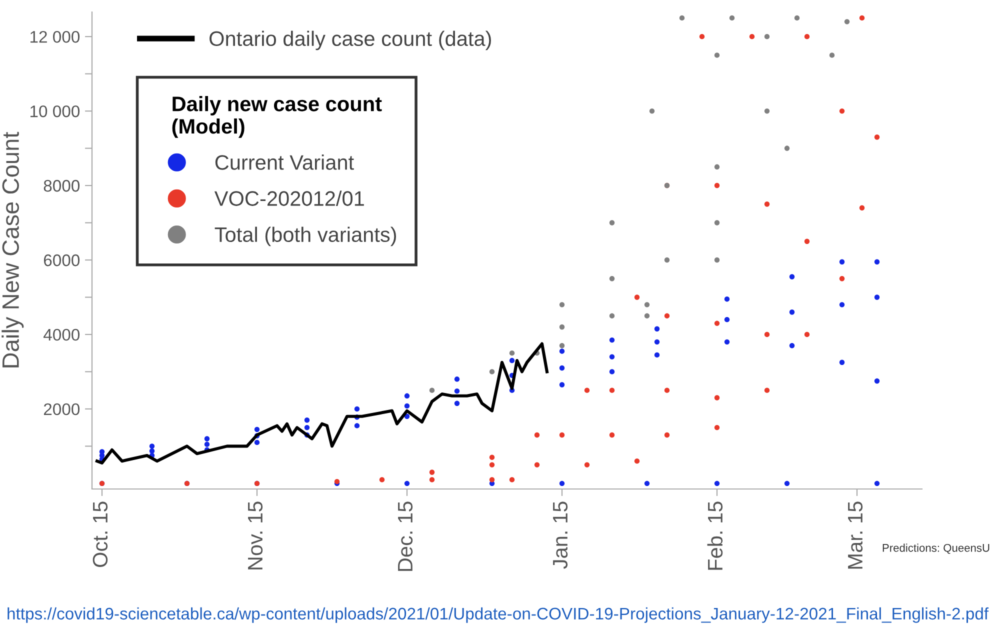  Describe the element at coordinates (62, 186) in the screenshot. I see `y-tick-label: 8000` at that location.